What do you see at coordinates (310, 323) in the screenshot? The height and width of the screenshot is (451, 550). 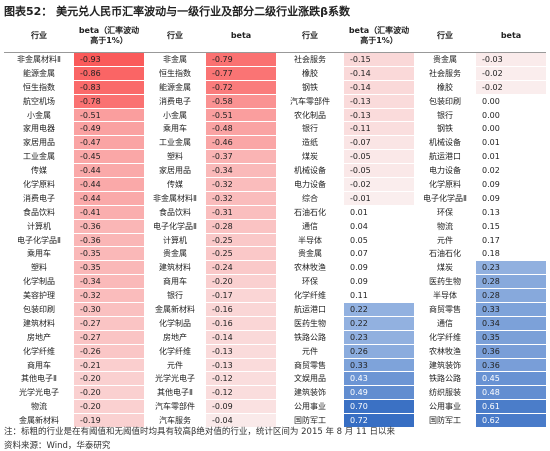 I see `industry-cell: 医药生物` at bounding box center [310, 323].